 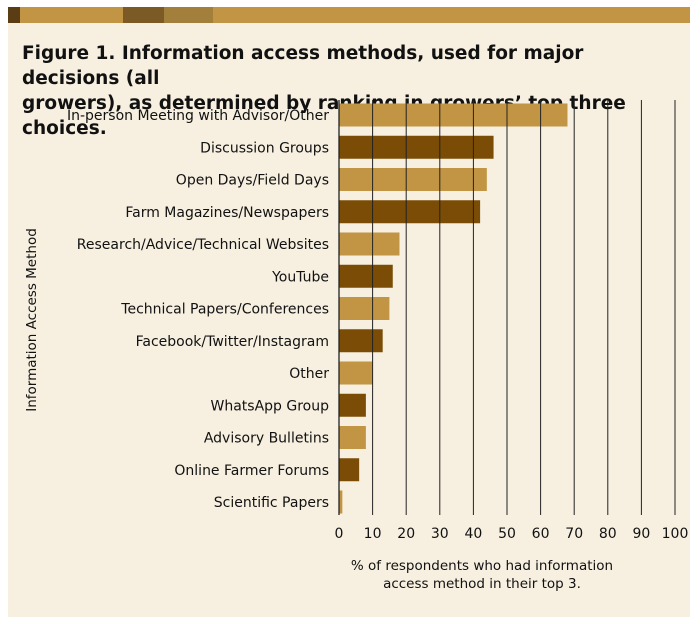 I want to click on decorative-top-bar, so click(x=349, y=15).